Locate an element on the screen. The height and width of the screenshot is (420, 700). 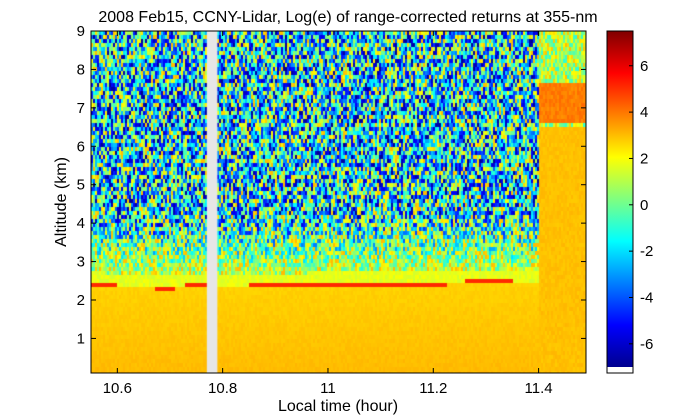
colorbar-tick-label: 6 is located at coordinates (644, 66).